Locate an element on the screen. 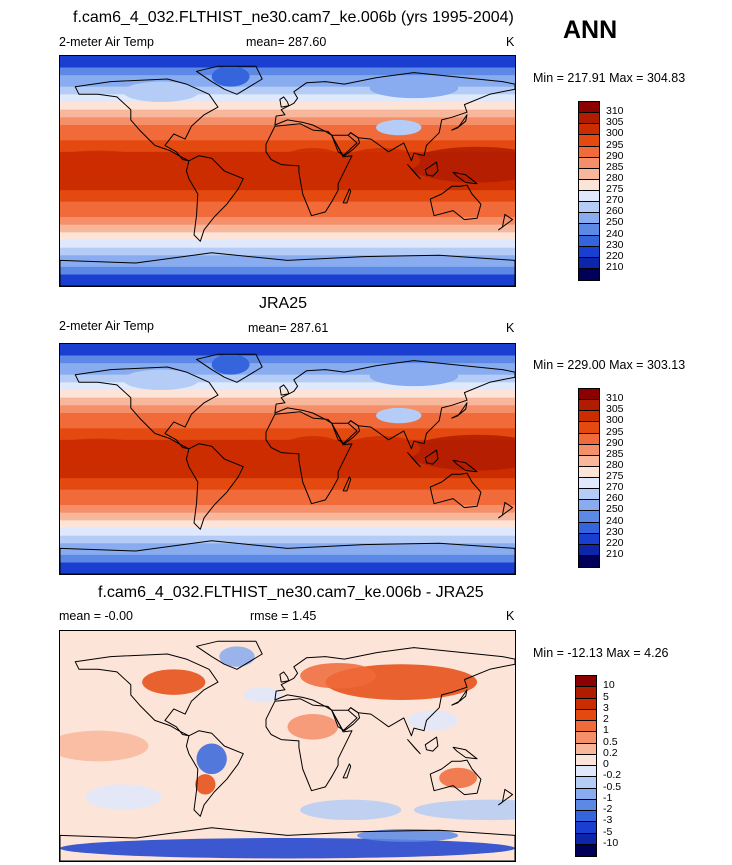 The width and height of the screenshot is (732, 865). panel1-mean-label: mean= 287.60 is located at coordinates (286, 42).